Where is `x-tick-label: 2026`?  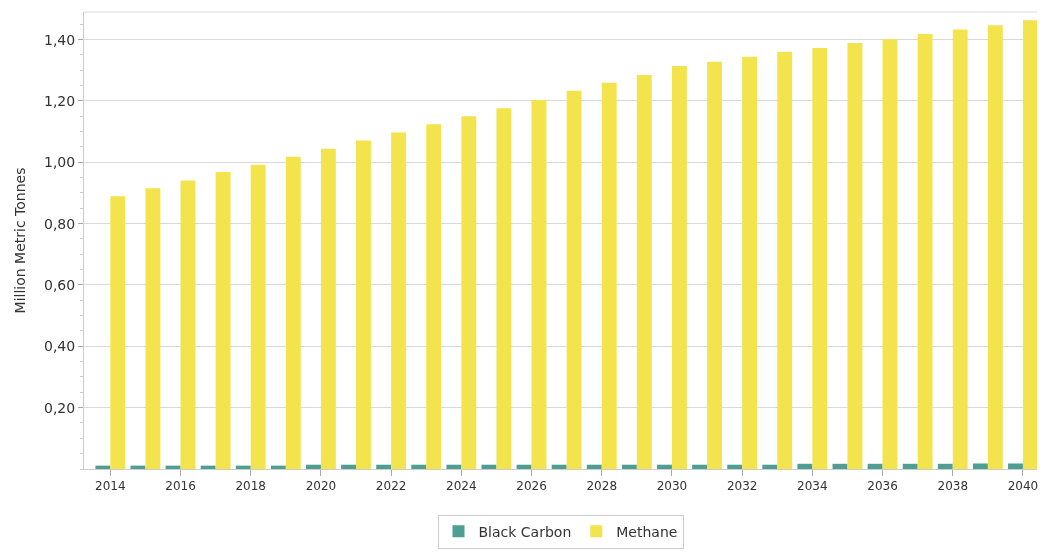 x-tick-label: 2026 is located at coordinates (531, 486).